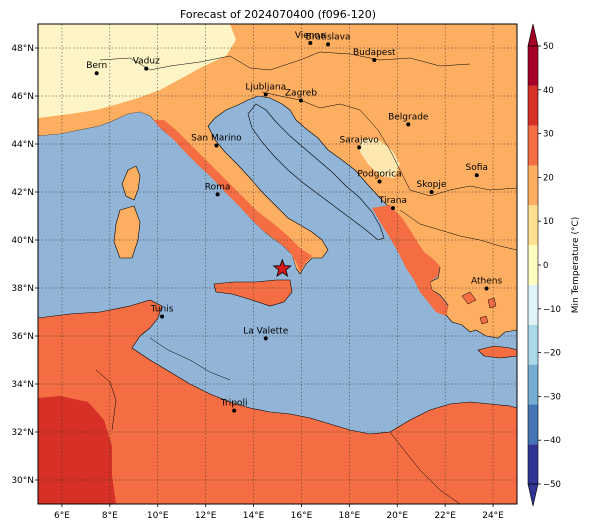 The width and height of the screenshot is (592, 532). Describe the element at coordinates (552, 441) in the screenshot. I see `colorbar-tick-label: −40` at that location.